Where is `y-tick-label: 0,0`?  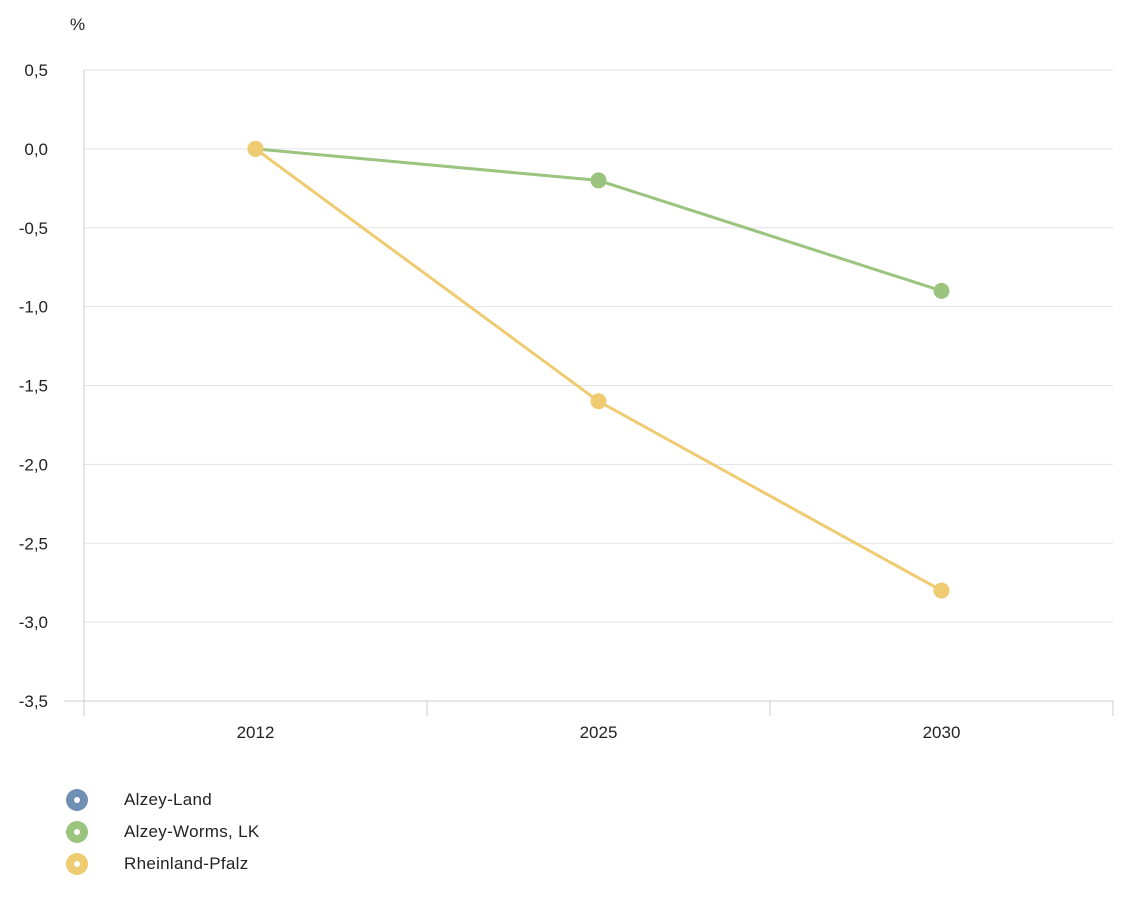
y-tick-label: 0,0 is located at coordinates (36, 149).